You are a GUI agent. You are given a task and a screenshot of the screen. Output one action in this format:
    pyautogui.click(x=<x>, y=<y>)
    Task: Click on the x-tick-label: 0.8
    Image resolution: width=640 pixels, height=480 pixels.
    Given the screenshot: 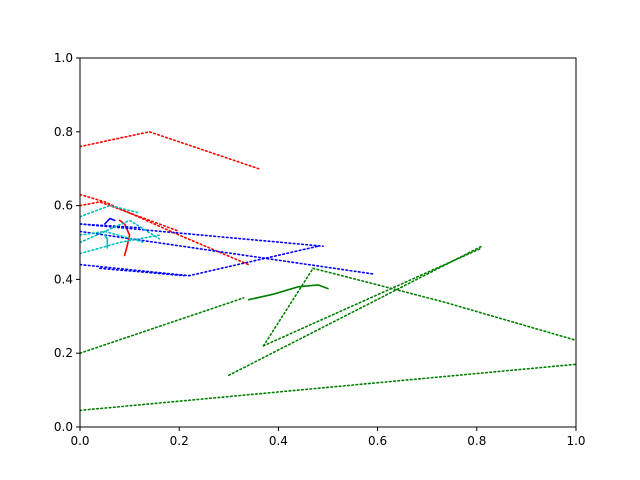 What is the action you would take?
    pyautogui.click(x=476, y=441)
    